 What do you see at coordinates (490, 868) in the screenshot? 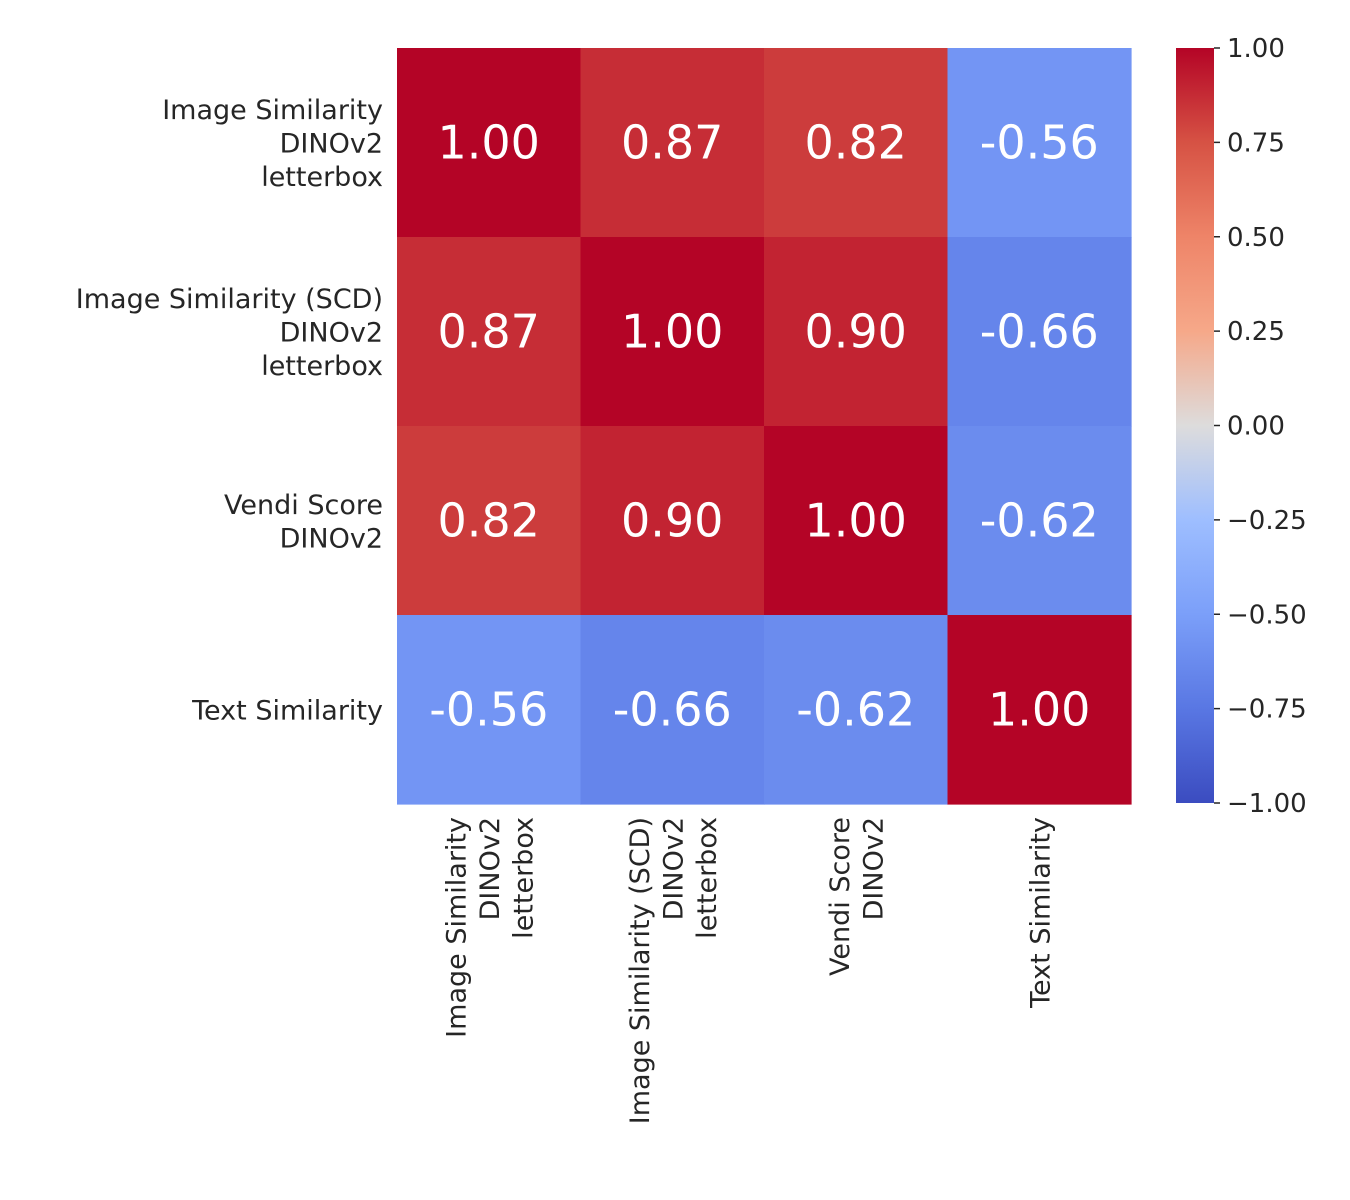
I see `column-label-0-line-1: DINOv2` at bounding box center [490, 868].